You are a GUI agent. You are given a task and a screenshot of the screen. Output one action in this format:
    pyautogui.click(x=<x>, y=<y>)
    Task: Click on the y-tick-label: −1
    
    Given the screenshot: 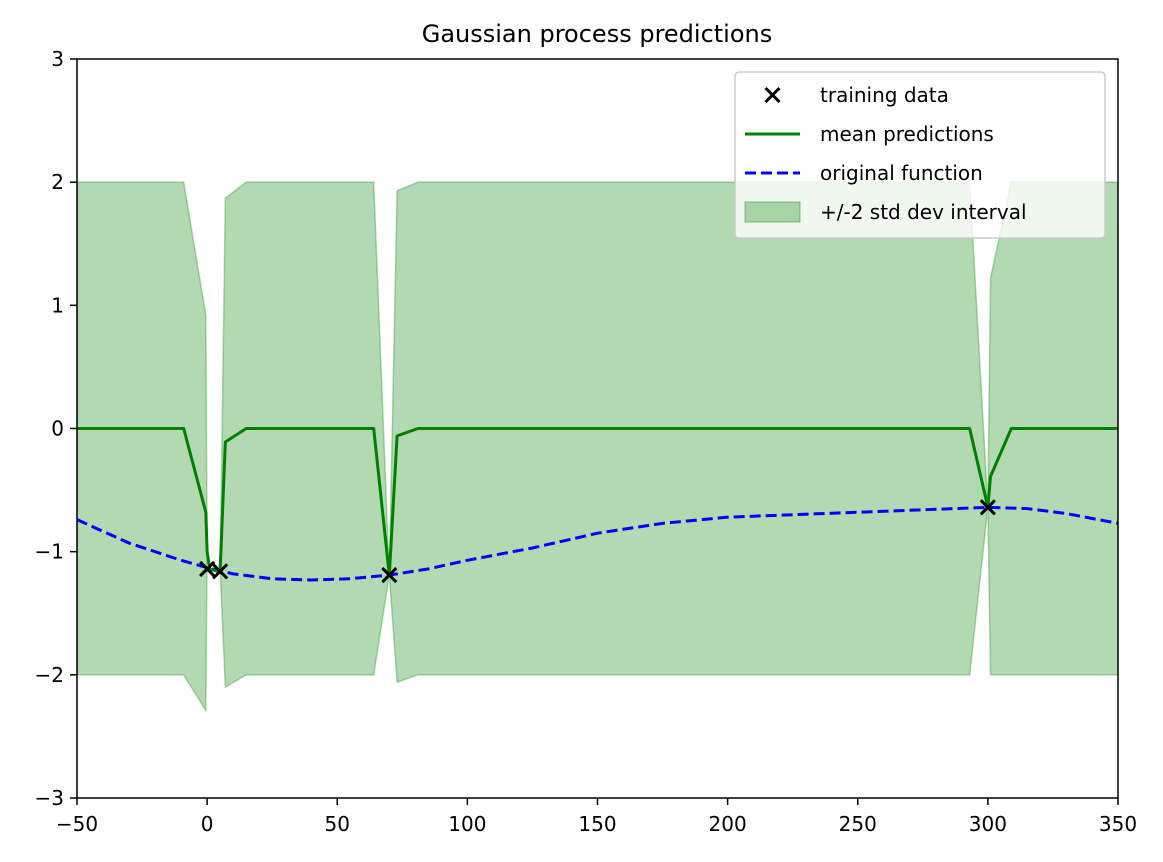 What is the action you would take?
    pyautogui.click(x=49, y=552)
    